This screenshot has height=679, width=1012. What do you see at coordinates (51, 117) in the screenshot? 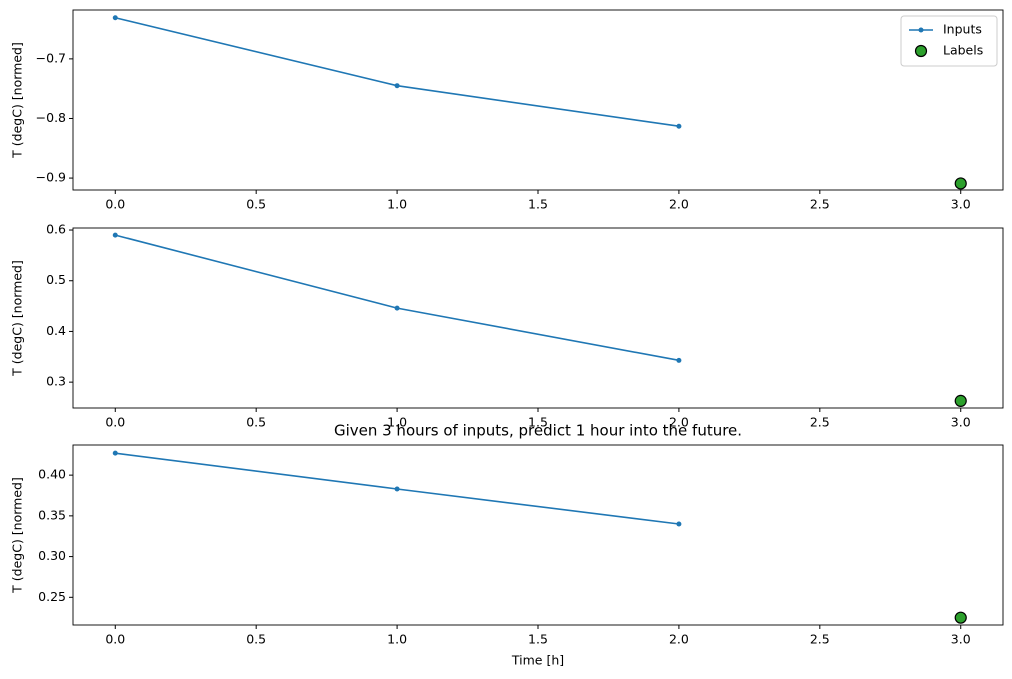
I see `y-tick-label: −0.8` at bounding box center [51, 117].